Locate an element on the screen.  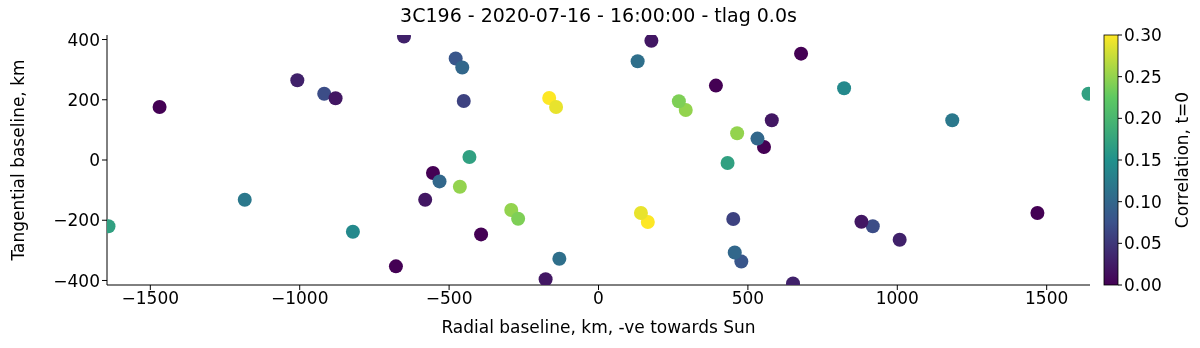
color-bar-title: Correlation, t=0 is located at coordinates (1182, 160).